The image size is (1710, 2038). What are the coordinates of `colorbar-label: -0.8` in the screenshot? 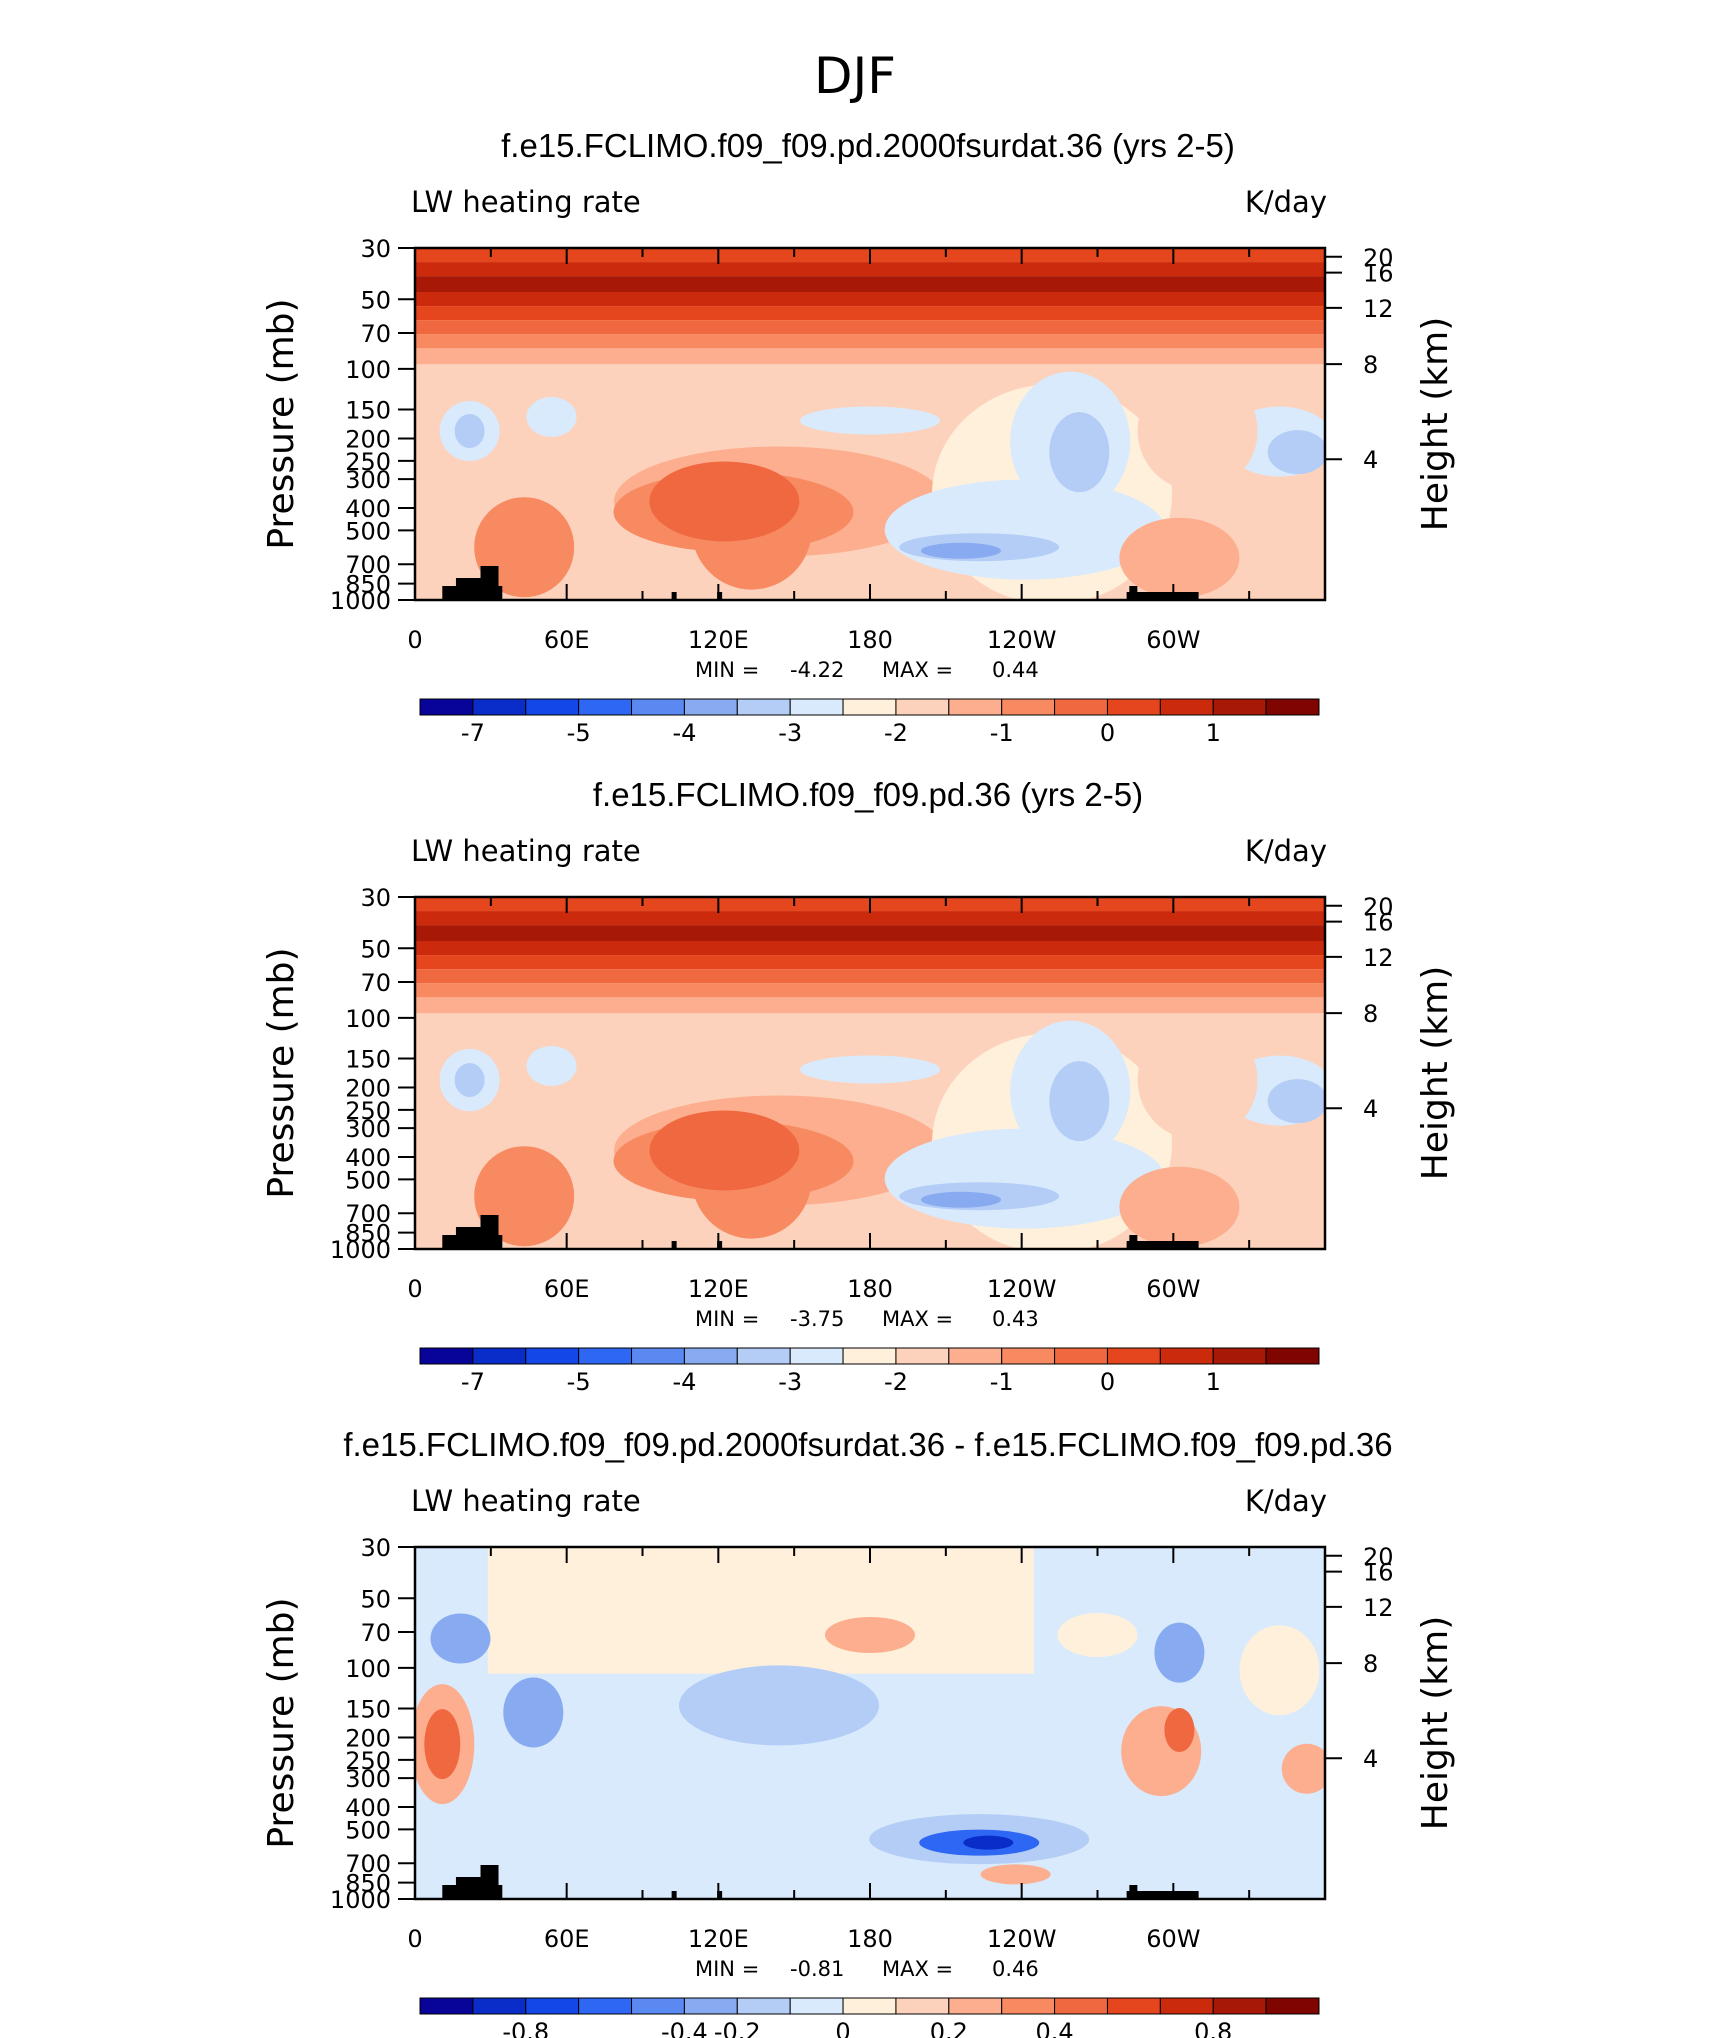 It's located at (525, 2028).